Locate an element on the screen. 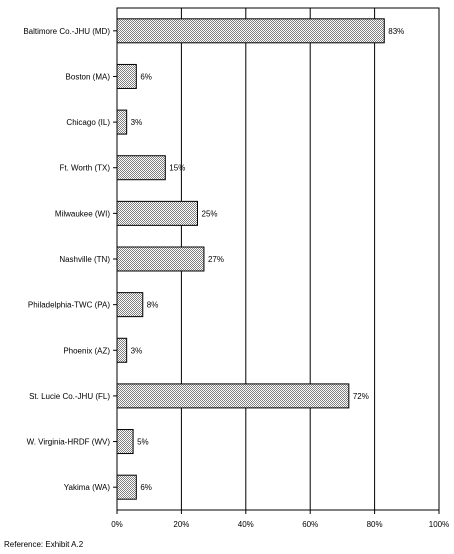 This screenshot has height=554, width=454. category-label: Milwaukee (WI) is located at coordinates (82, 213).